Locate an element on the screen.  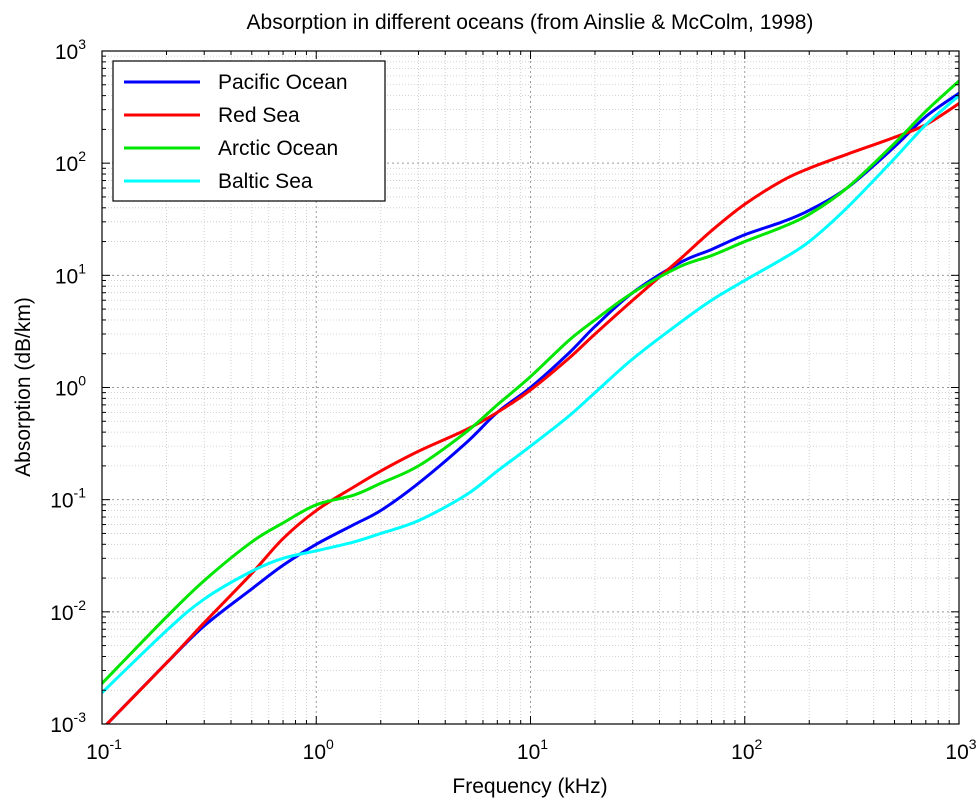
y-tick-label: 10⁻¹ is located at coordinates (68, 499).